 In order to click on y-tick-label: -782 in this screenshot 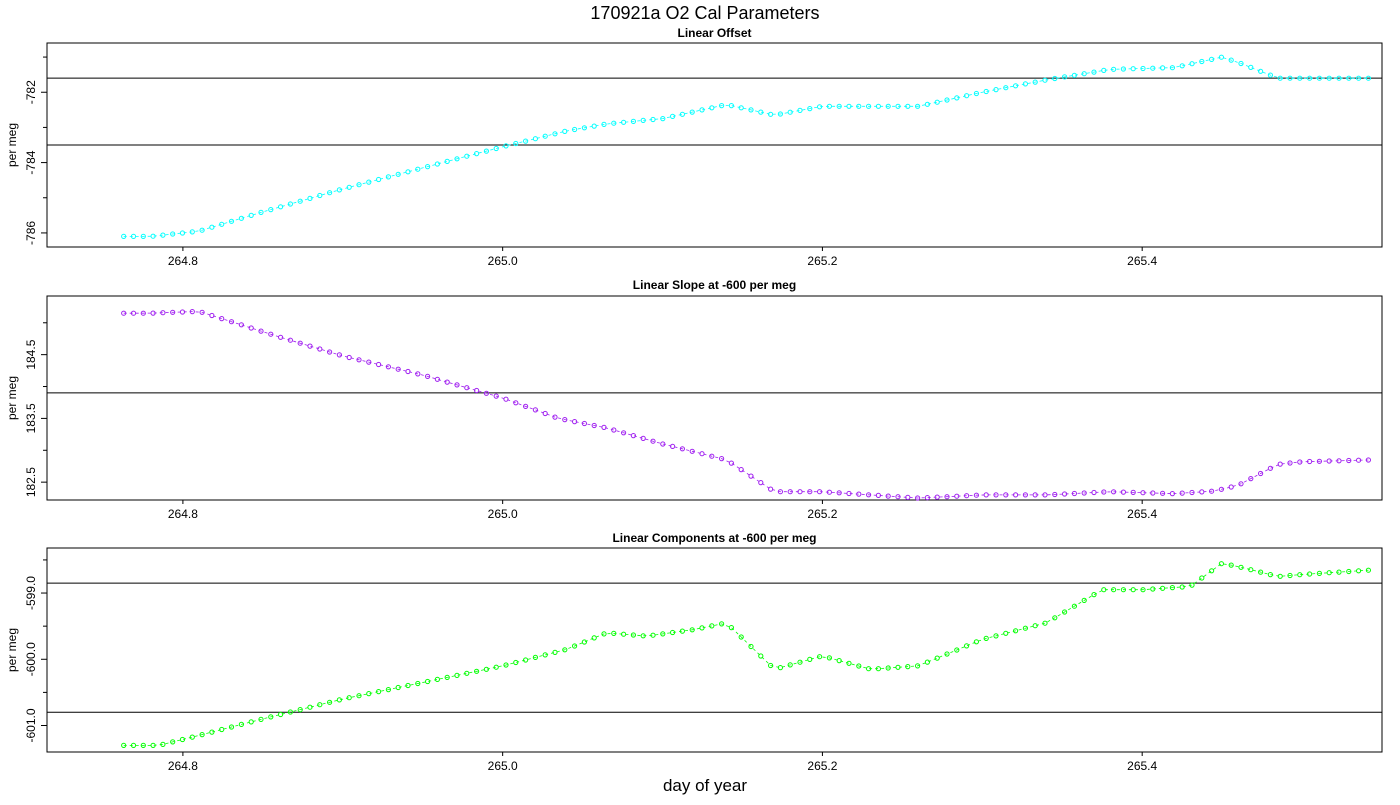, I will do `click(31, 92)`.